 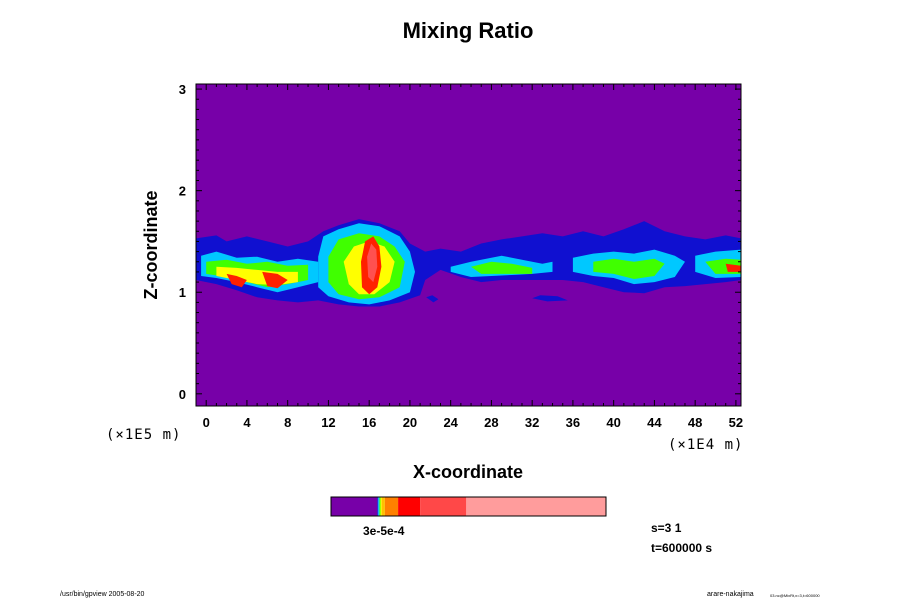 What do you see at coordinates (613, 422) in the screenshot?
I see `x-tick-label: 40` at bounding box center [613, 422].